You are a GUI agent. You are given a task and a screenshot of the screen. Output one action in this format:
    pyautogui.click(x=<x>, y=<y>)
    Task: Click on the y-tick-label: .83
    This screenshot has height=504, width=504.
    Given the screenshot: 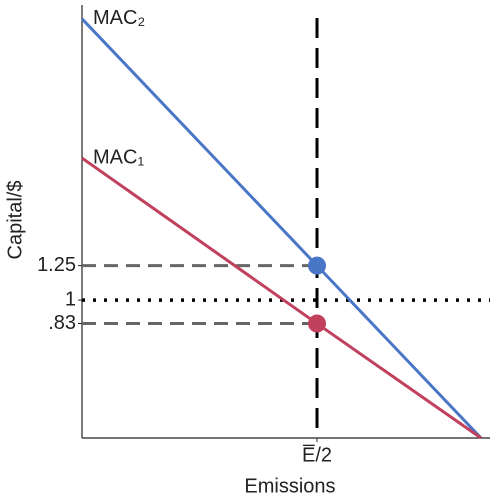 What is the action you would take?
    pyautogui.click(x=62, y=323)
    